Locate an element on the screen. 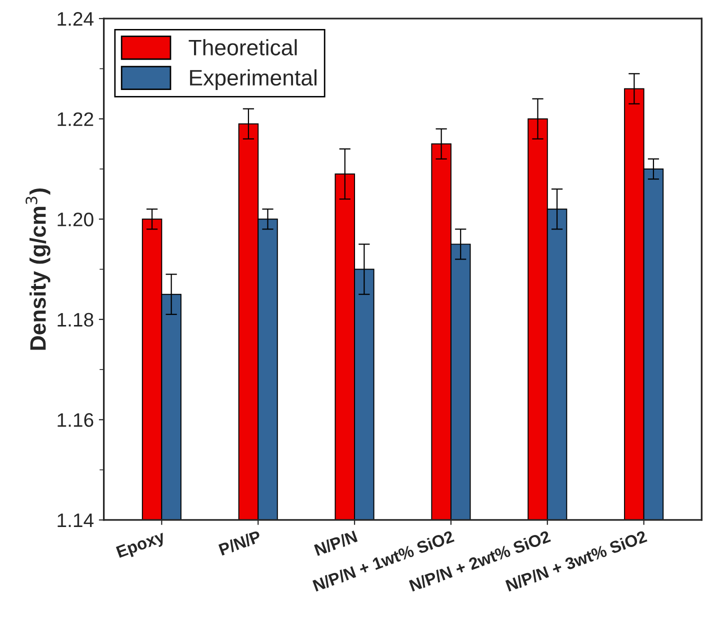  x-tick-label: N/P/N is located at coordinates (336, 543).